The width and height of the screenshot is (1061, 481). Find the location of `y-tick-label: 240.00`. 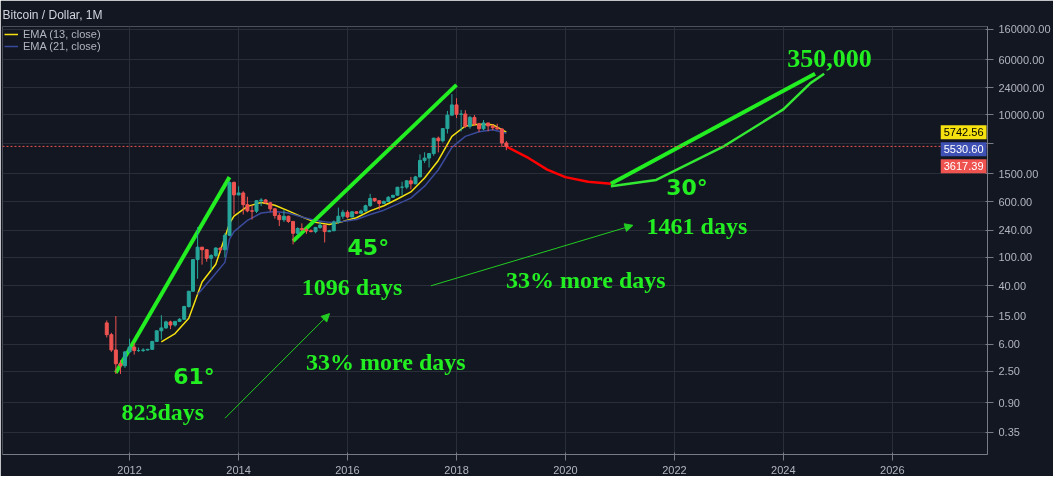

y-tick-label: 240.00 is located at coordinates (1015, 230).